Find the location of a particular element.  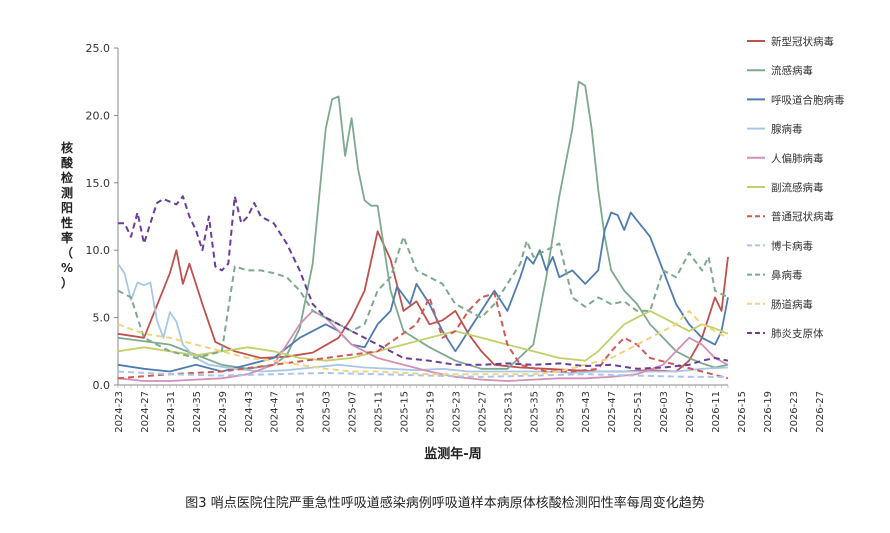

x-tick-label: 2025-19 is located at coordinates (430, 412).